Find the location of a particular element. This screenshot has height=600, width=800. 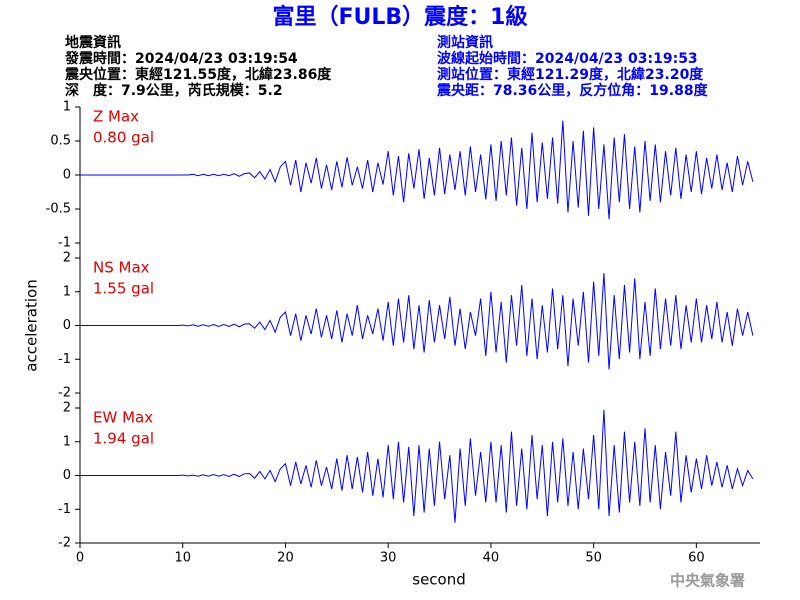

chart-title: 富里（FULB）震度：1級 is located at coordinates (400, 17).